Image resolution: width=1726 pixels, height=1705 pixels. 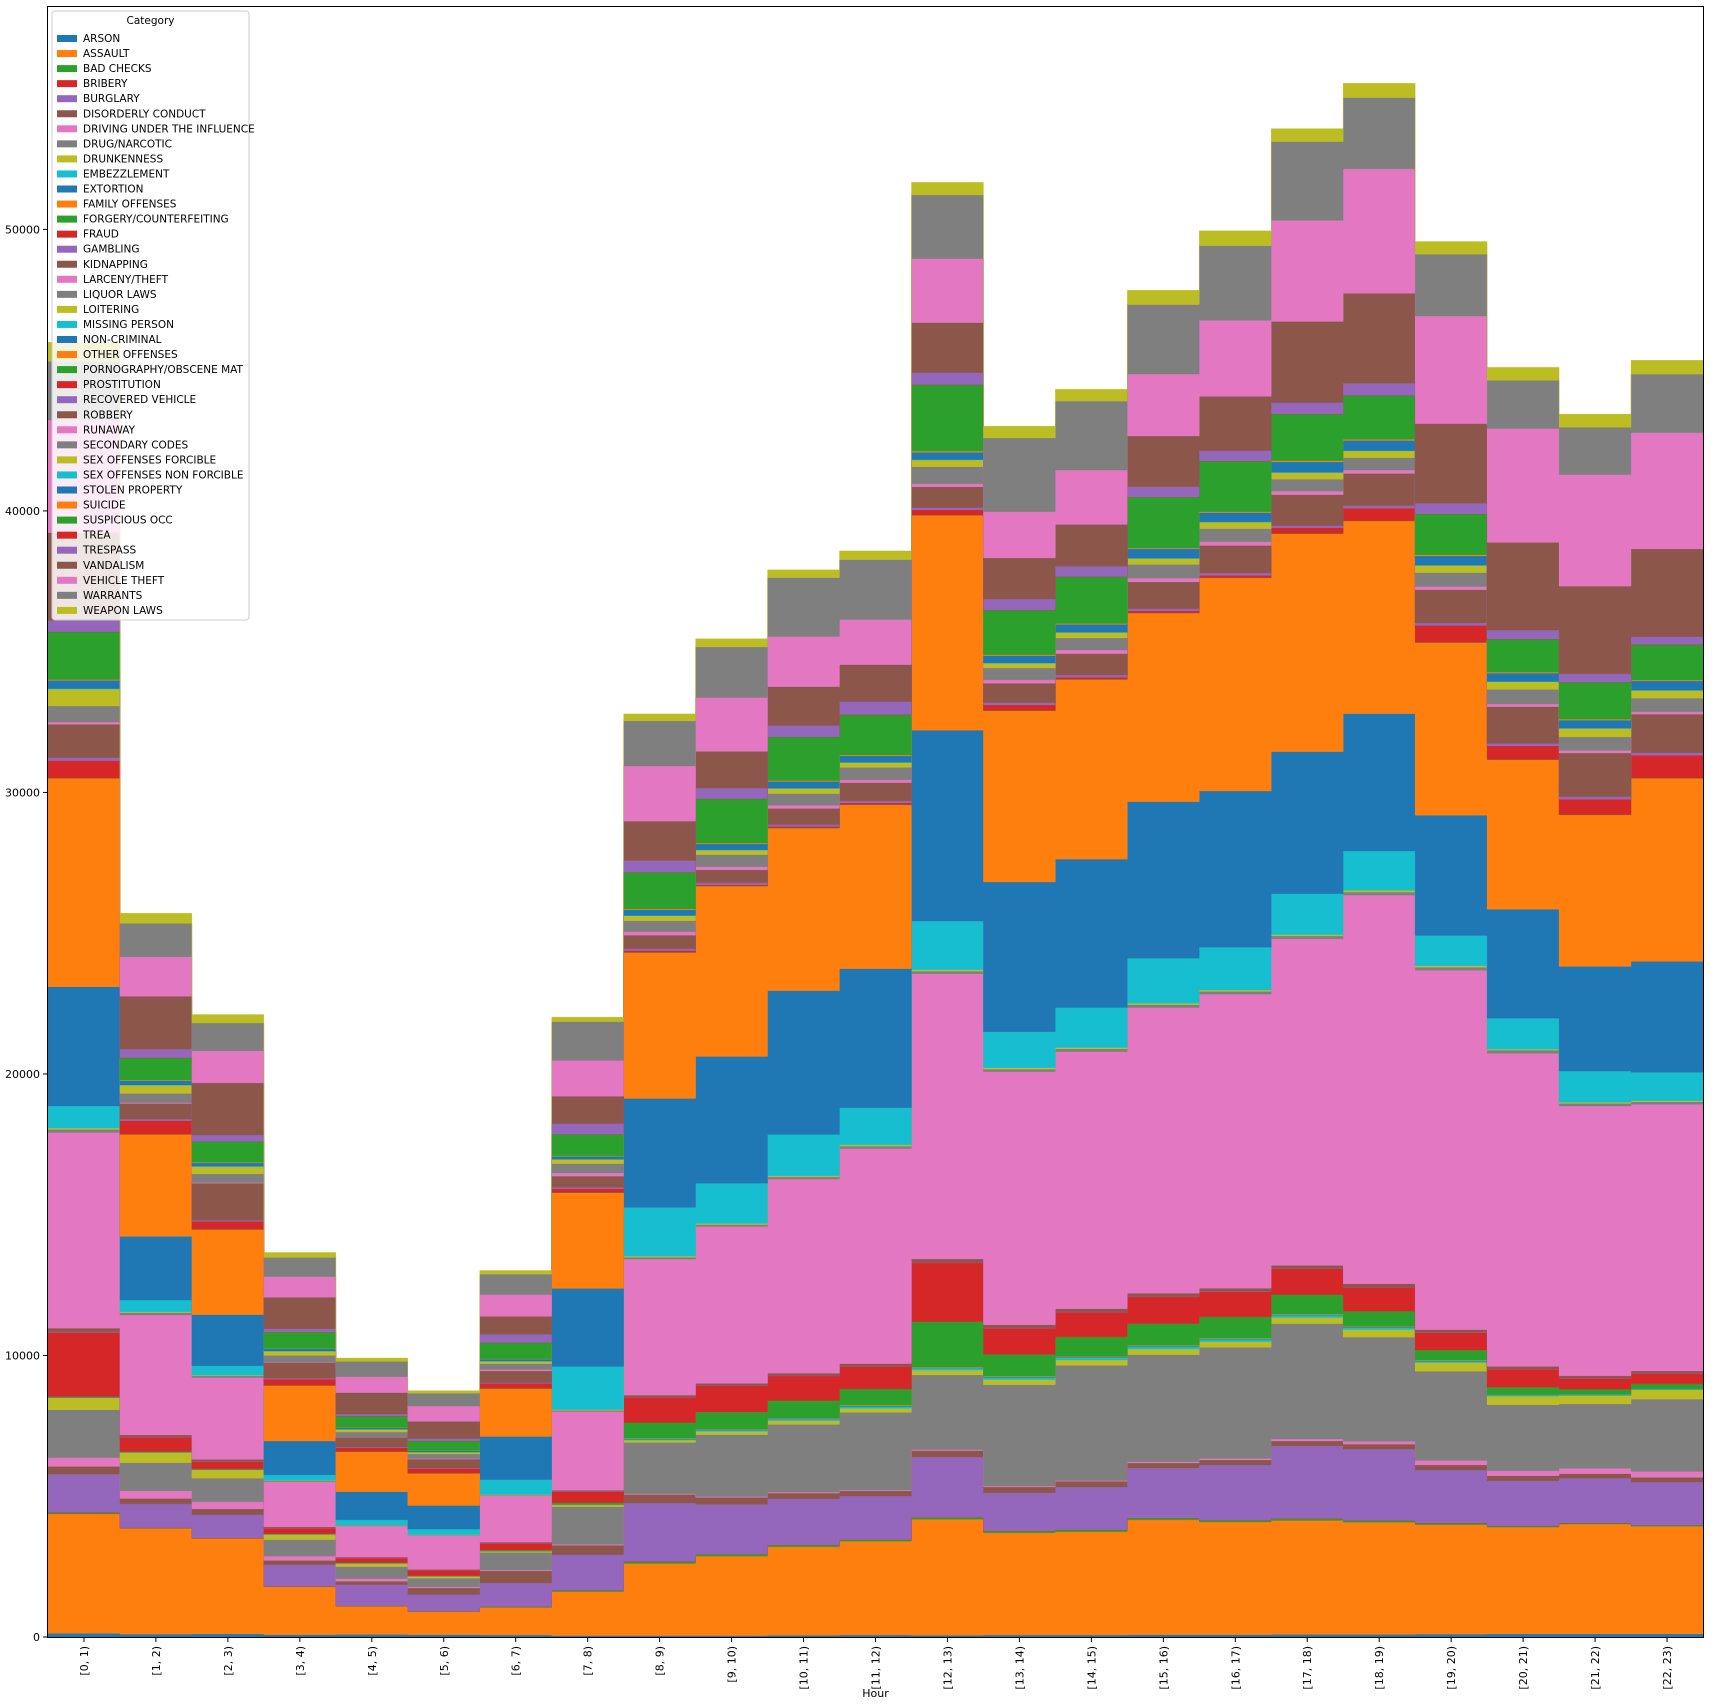 What do you see at coordinates (732, 1664) in the screenshot?
I see `x-tick-label: [9, 10)` at bounding box center [732, 1664].